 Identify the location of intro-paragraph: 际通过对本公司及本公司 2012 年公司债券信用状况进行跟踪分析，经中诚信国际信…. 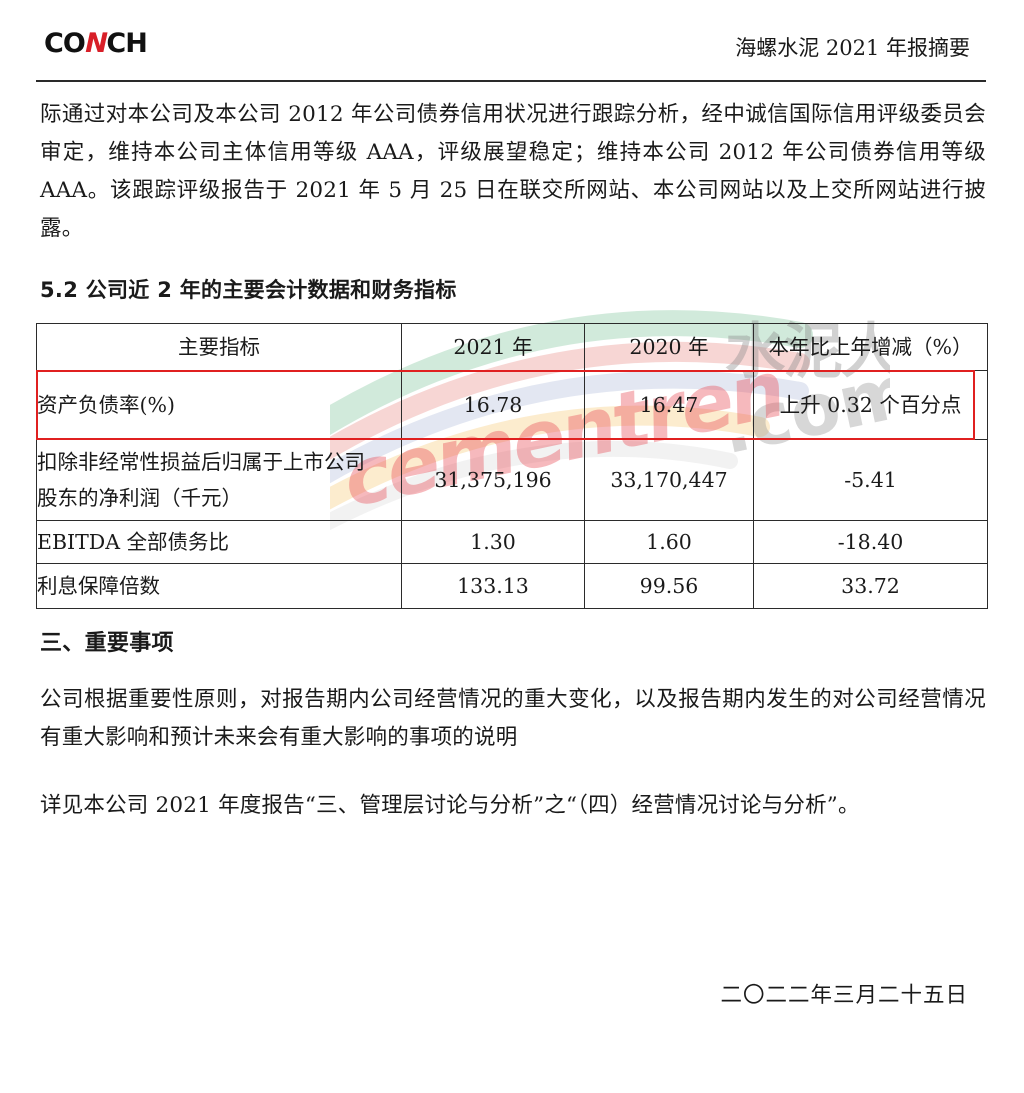
(513, 171).